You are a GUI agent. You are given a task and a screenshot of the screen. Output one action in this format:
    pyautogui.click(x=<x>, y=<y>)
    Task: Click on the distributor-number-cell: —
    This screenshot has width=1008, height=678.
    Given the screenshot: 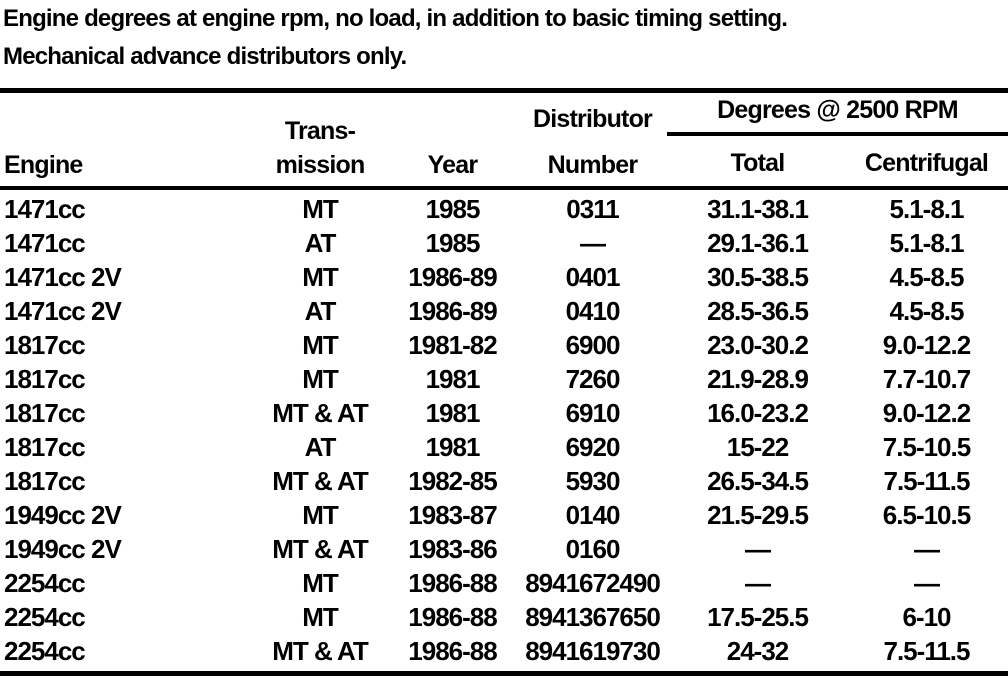 What is the action you would take?
    pyautogui.click(x=593, y=243)
    